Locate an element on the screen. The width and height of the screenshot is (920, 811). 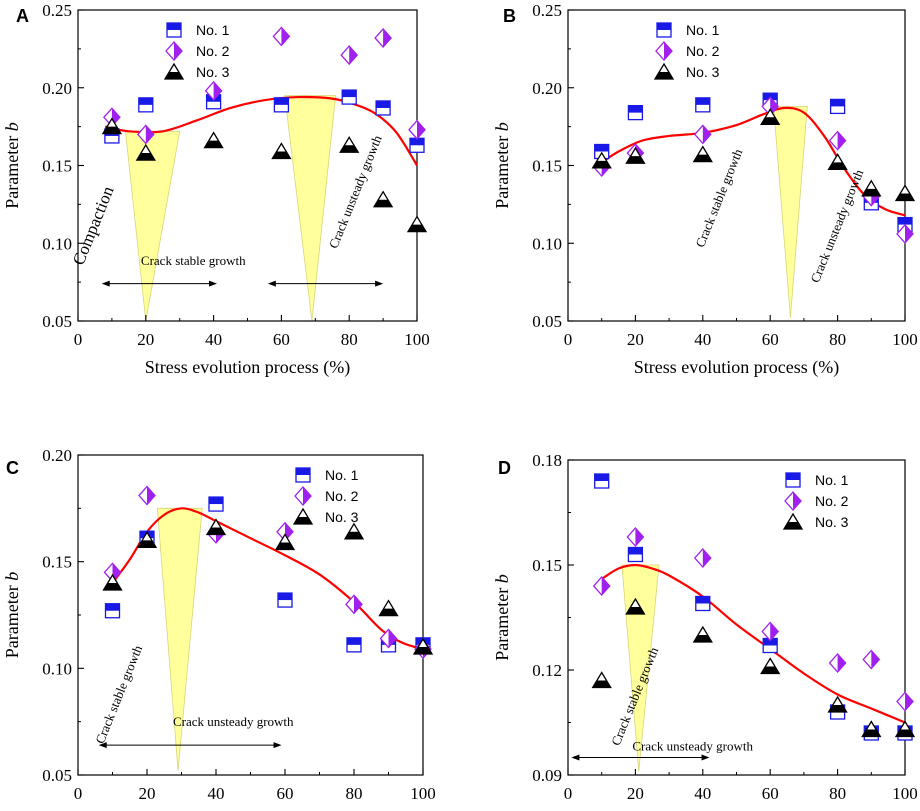
panel-b-ytick-label: 0.25 is located at coordinates (547, 10).